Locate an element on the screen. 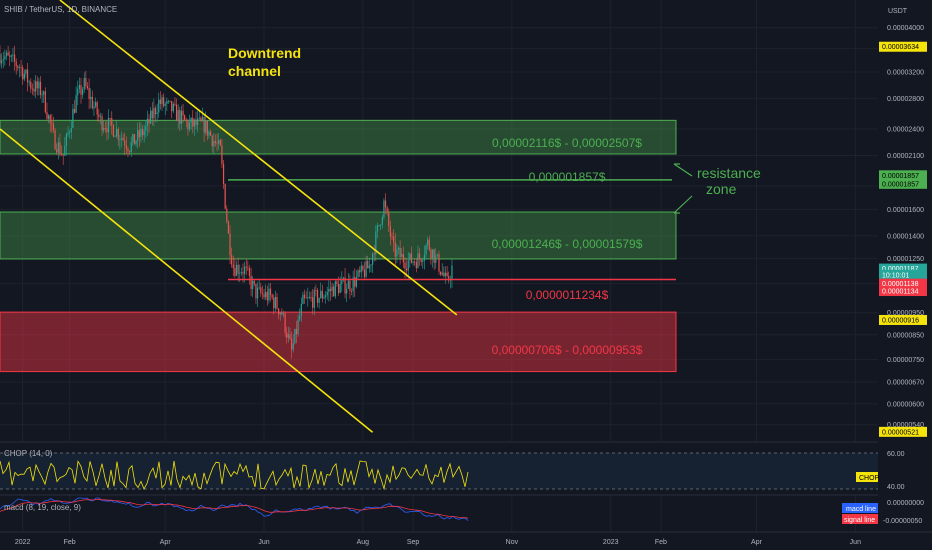  price-tick-label: 0.00002100 is located at coordinates (905, 156).